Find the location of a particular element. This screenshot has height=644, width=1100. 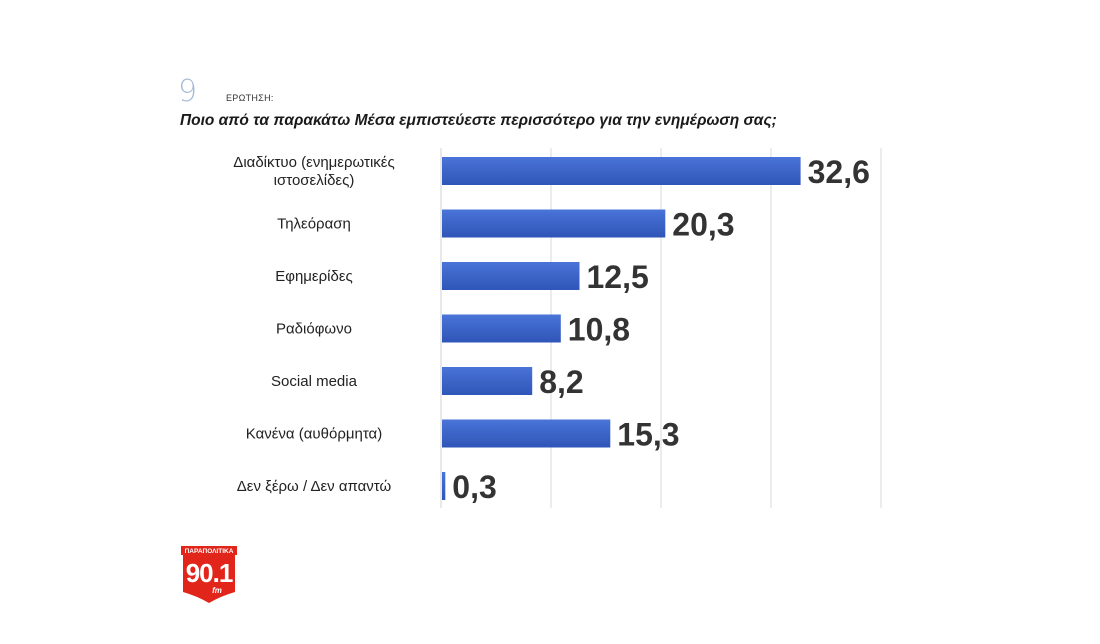

category-label: Διαδίκτυο (ενημερωτικές ιστοσελίδες) is located at coordinates (313, 171).